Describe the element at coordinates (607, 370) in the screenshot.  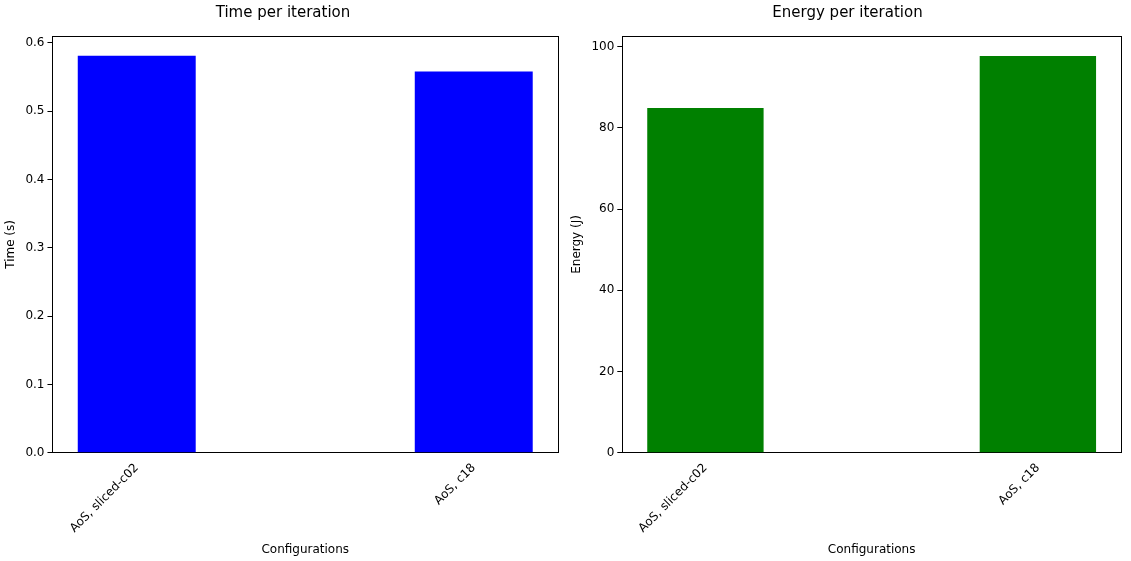
I see `y-tick-label: 20` at that location.